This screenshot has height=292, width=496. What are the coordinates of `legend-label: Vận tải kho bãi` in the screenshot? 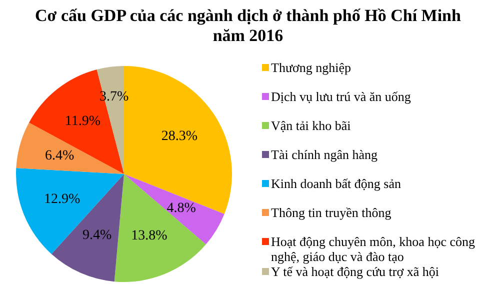 It's located at (311, 125).